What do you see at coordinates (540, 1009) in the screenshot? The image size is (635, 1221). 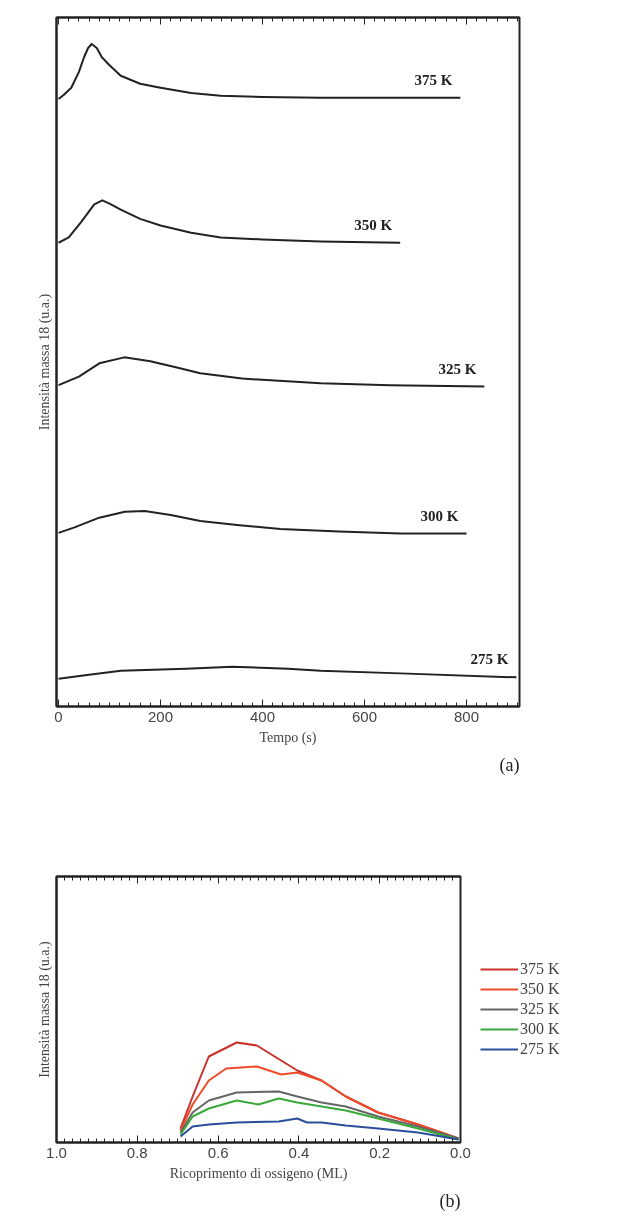 I see `legend-label: 325 K` at bounding box center [540, 1009].